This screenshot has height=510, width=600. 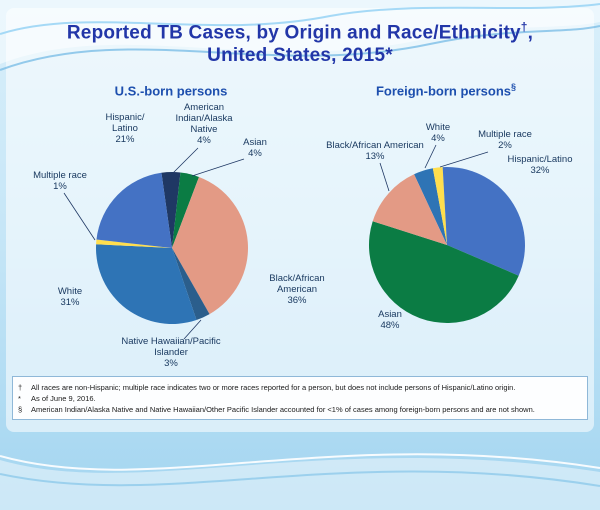 I want to click on pie-label-black-african-american: Black/African American 13%, so click(x=375, y=151).